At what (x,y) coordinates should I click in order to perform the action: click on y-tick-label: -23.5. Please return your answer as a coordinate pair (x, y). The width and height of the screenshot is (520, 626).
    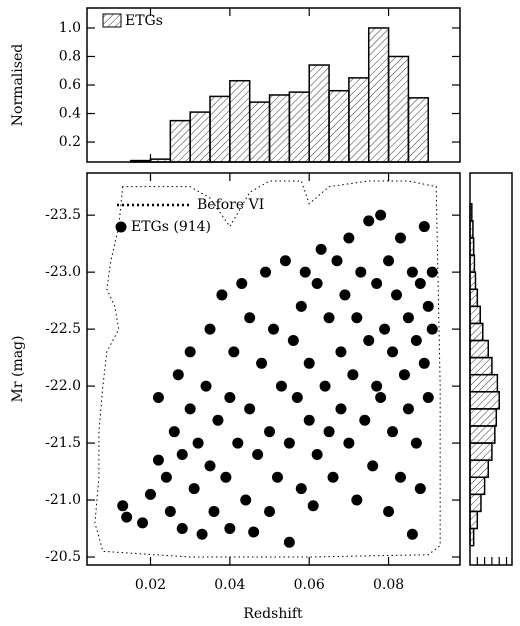
    Looking at the image, I should click on (63, 215).